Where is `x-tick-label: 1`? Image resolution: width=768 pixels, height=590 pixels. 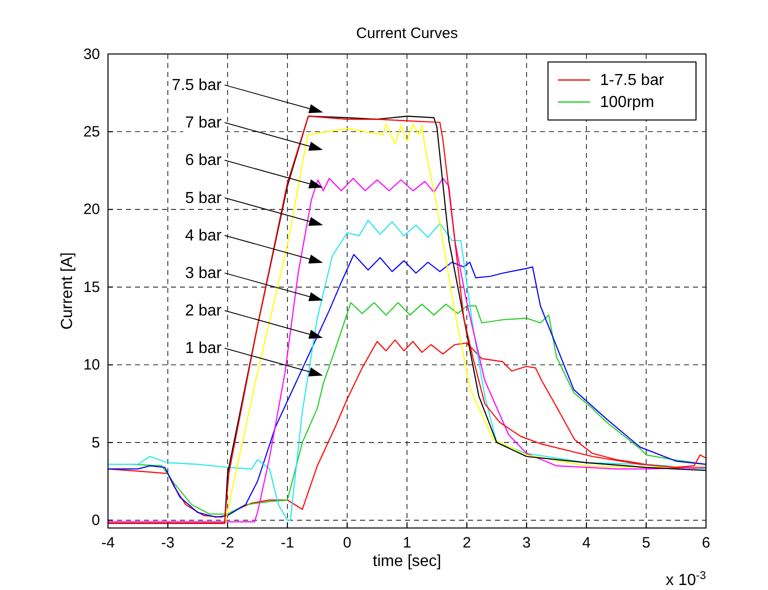
x-tick-label: 1 is located at coordinates (407, 543).